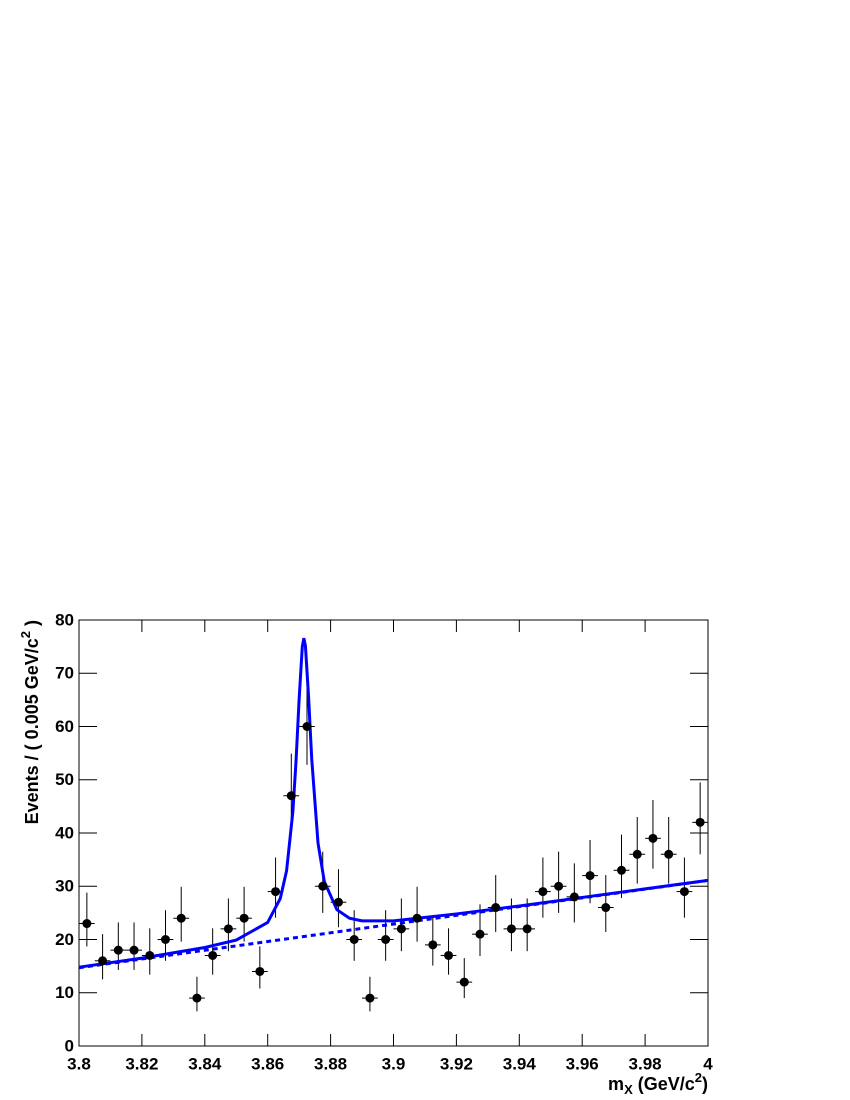  What do you see at coordinates (616, 1084) in the screenshot?
I see `x-label-main: m` at bounding box center [616, 1084].